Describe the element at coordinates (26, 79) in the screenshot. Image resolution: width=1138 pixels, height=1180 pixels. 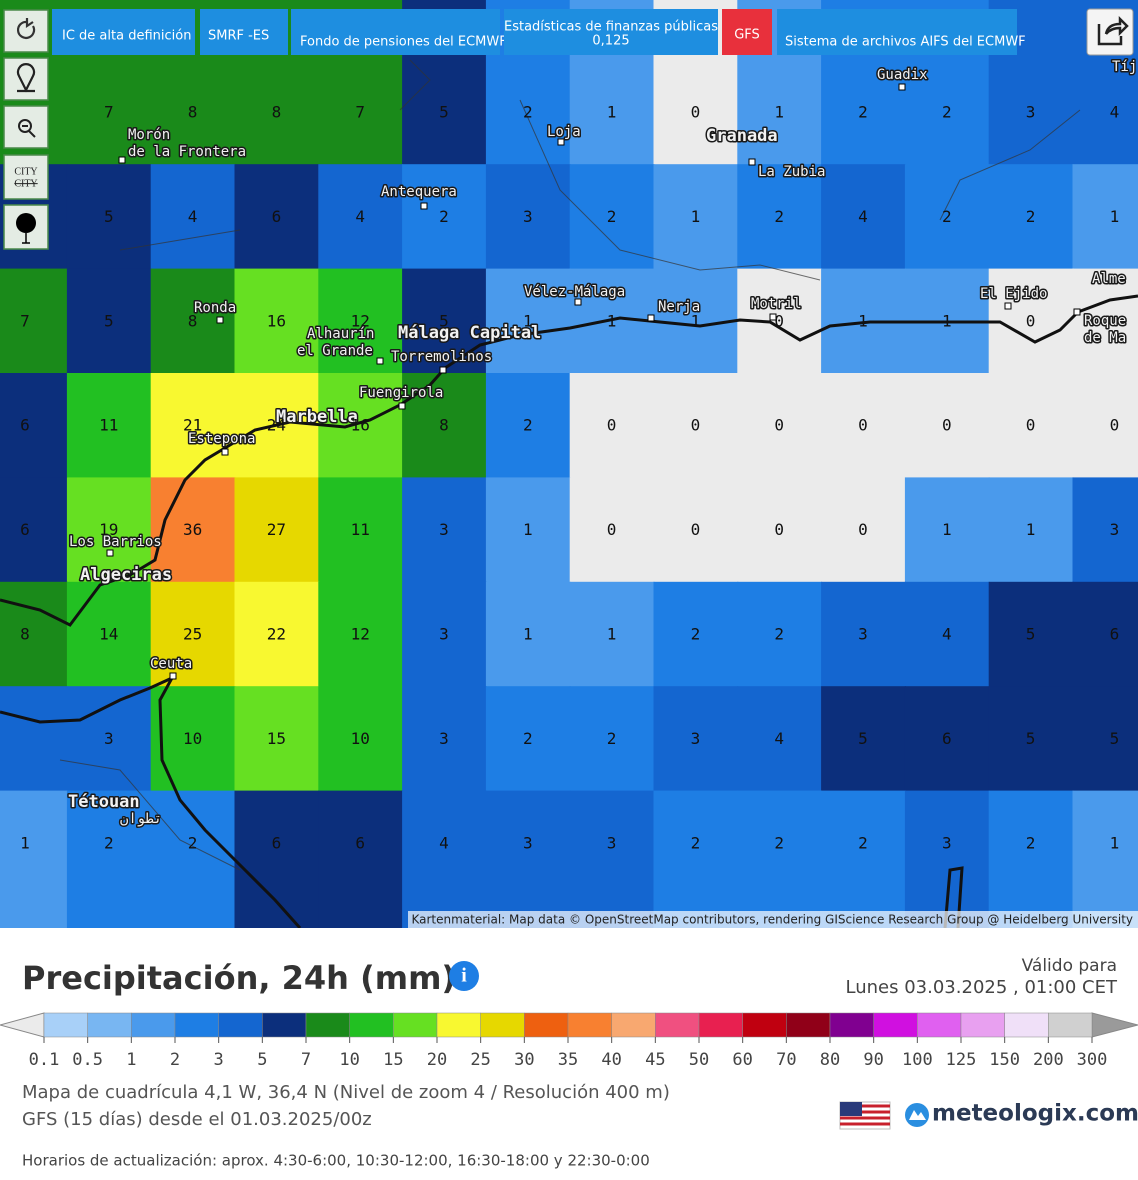
I see `location-button` at that location.